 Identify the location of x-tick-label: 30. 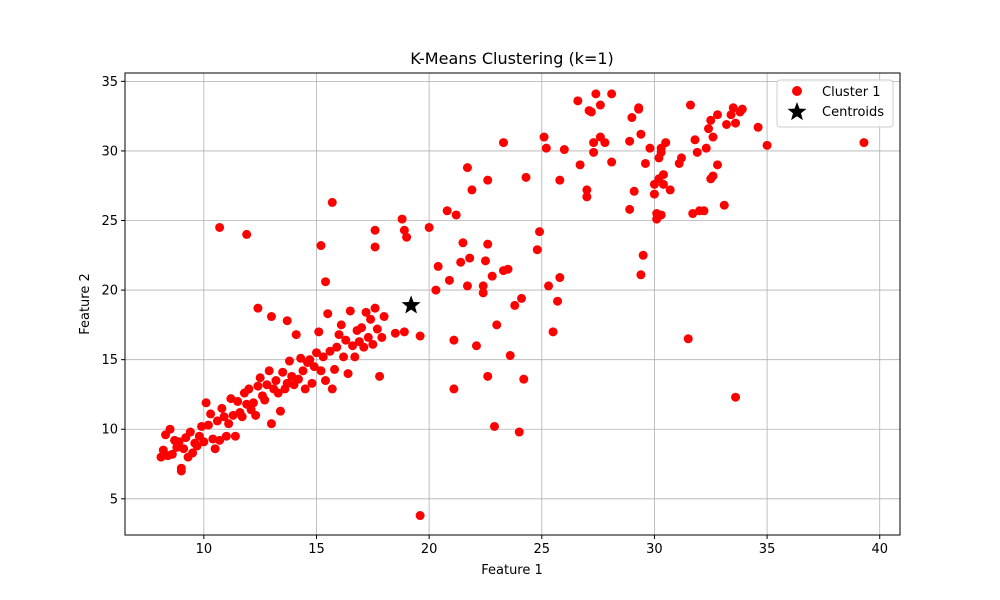
(654, 549).